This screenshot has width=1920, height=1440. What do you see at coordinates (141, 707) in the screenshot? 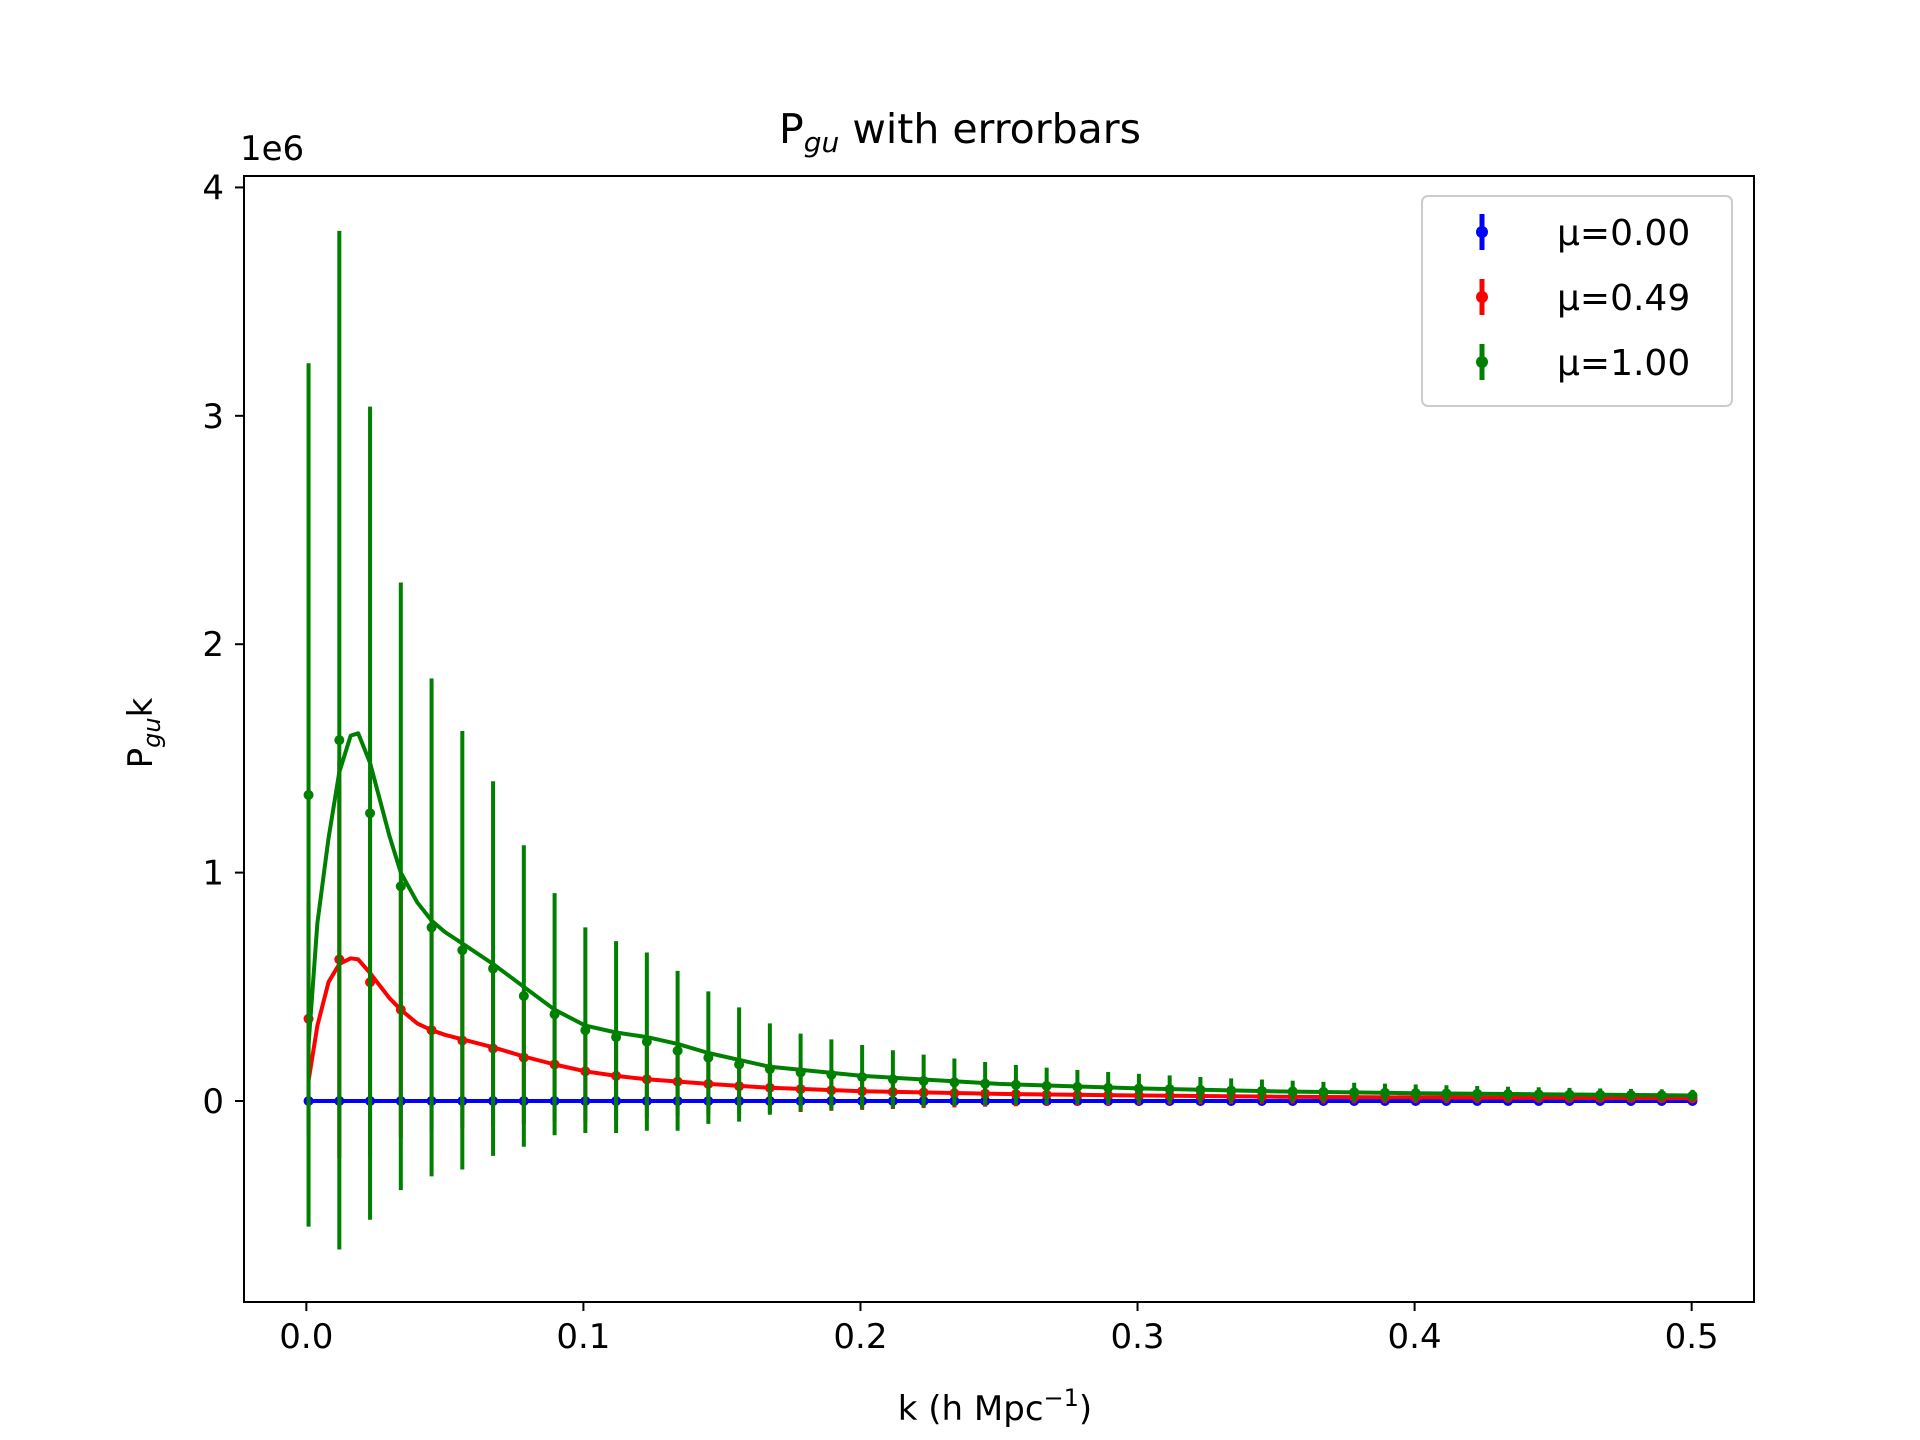
I see `y-axis-label-rest: k` at bounding box center [141, 707].